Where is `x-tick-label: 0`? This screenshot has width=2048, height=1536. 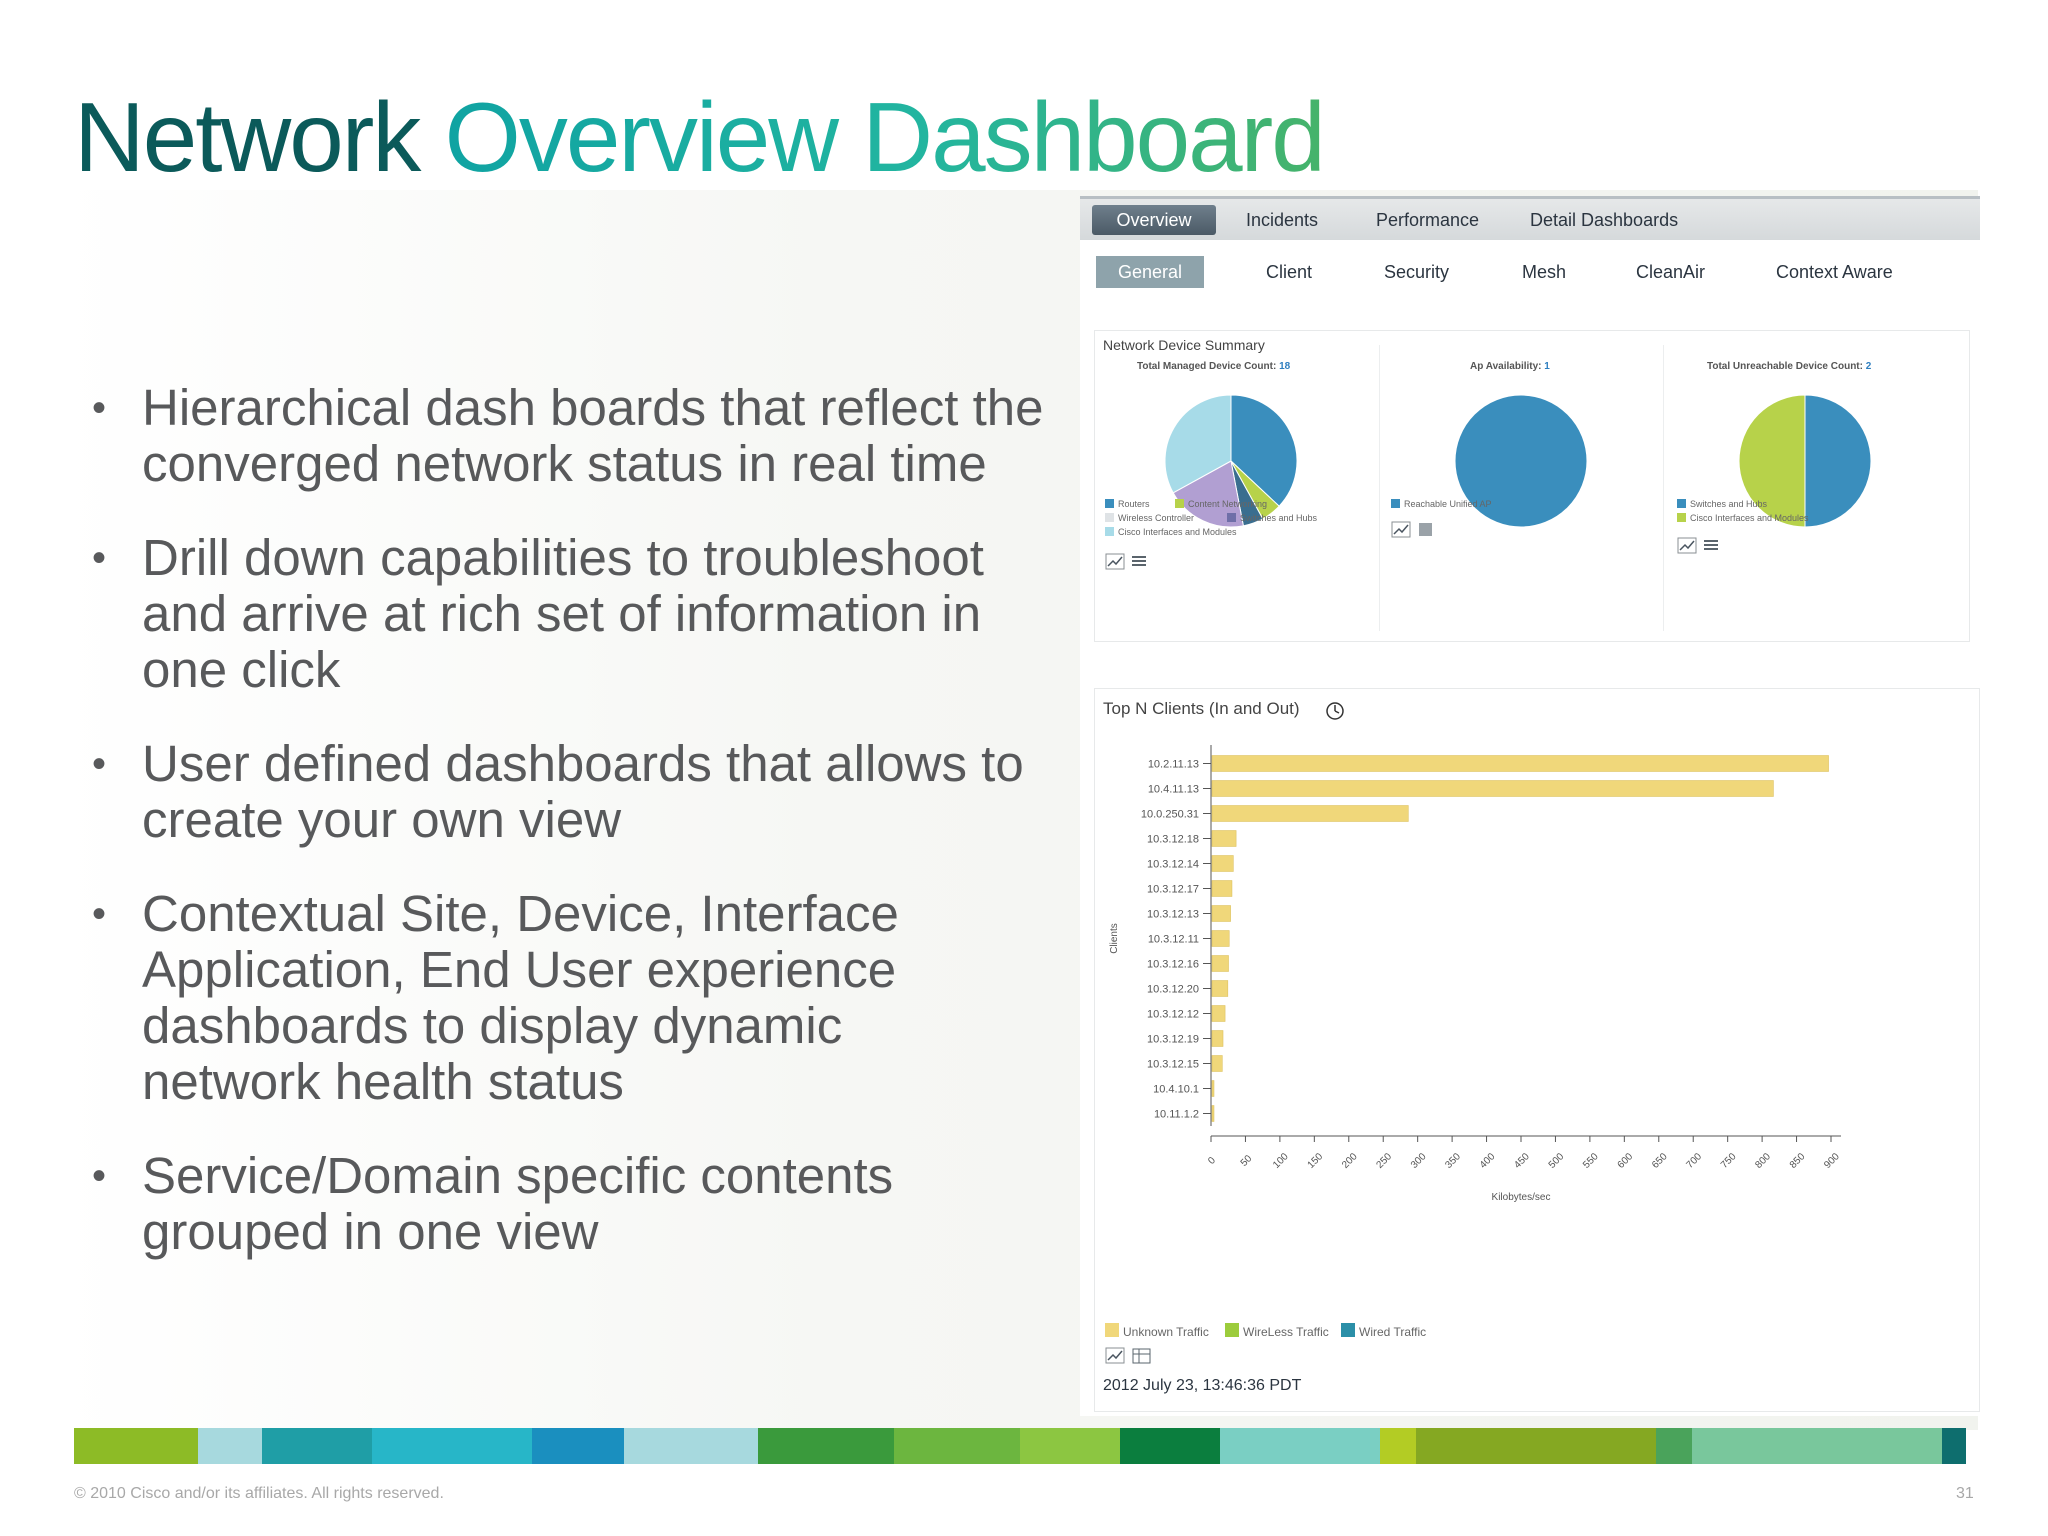
x-tick-label: 0 is located at coordinates (1212, 1161).